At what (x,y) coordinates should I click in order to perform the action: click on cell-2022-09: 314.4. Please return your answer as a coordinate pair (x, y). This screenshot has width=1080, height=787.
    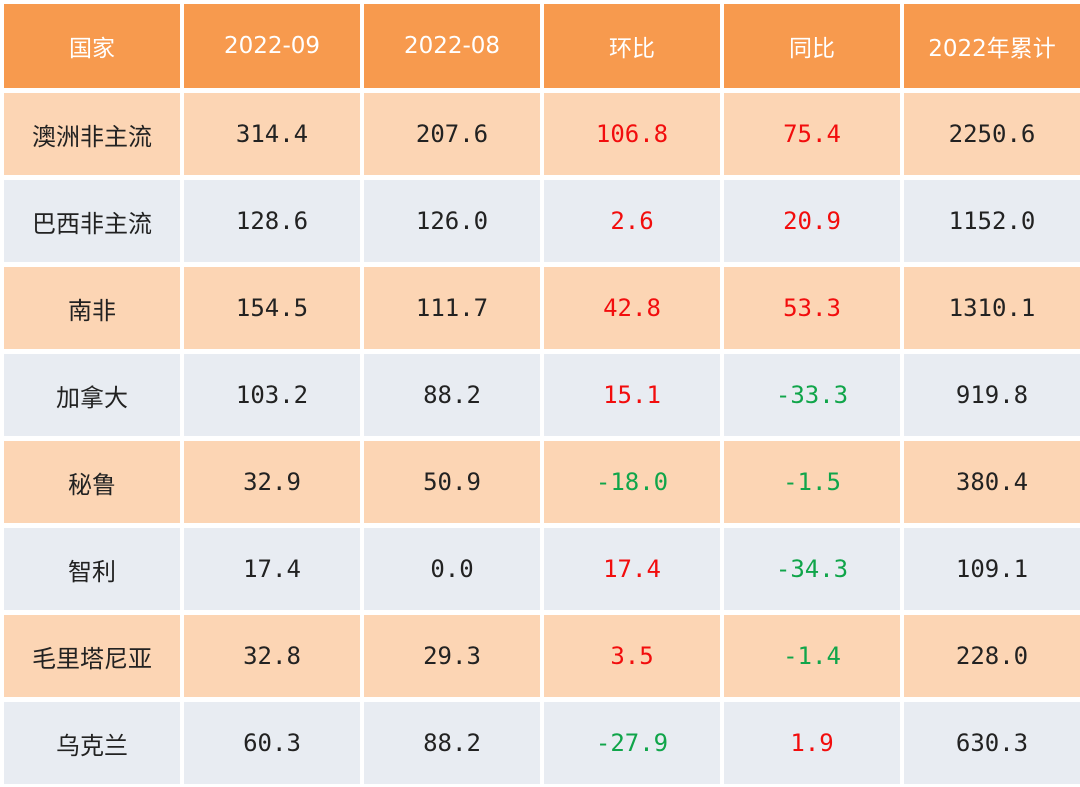
    Looking at the image, I should click on (272, 134).